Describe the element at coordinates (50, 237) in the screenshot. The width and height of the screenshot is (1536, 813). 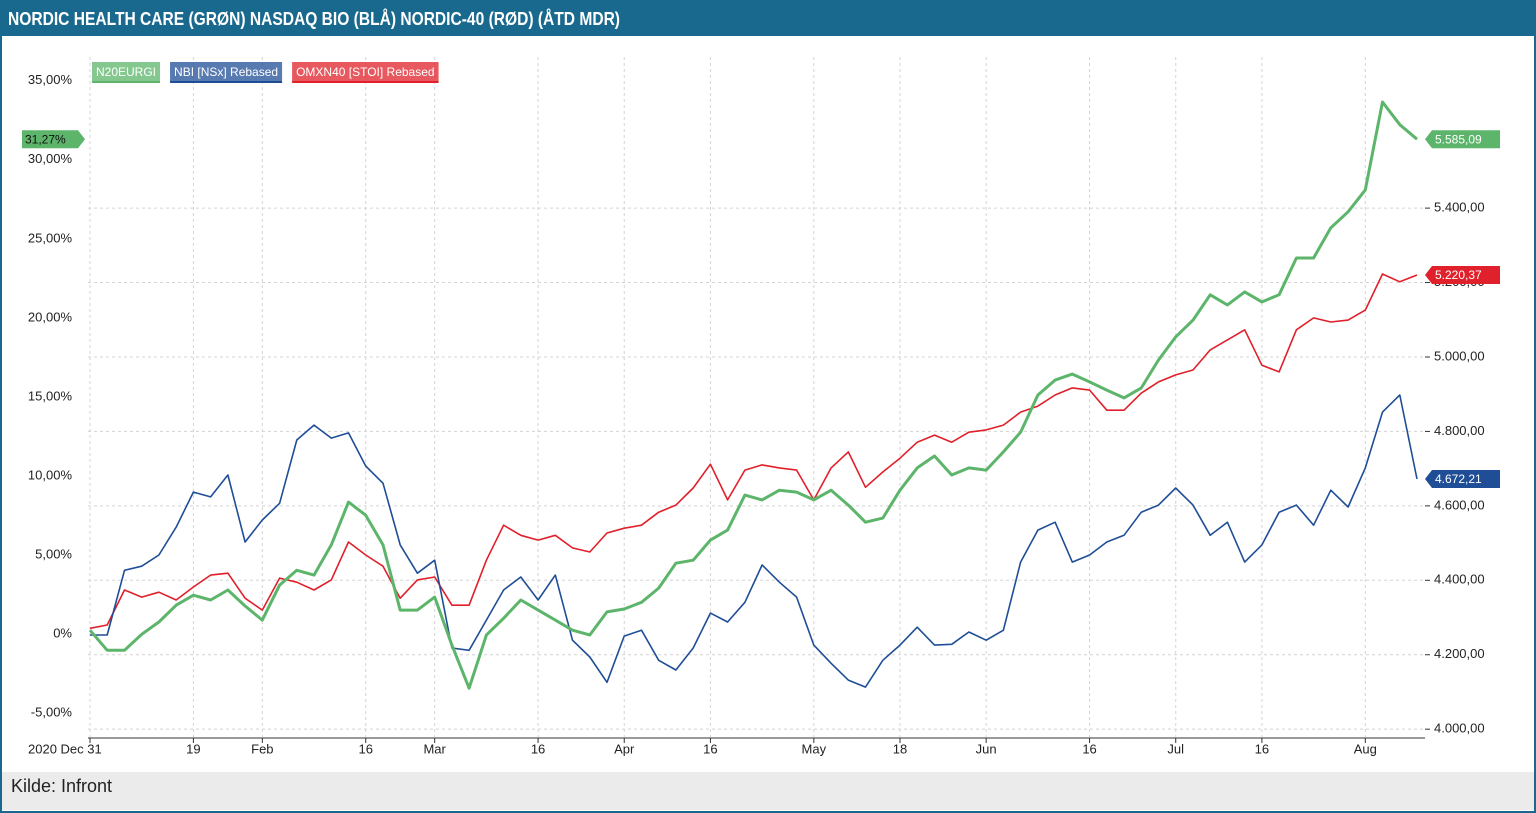
I see `y-tick-label: 25,00%` at that location.